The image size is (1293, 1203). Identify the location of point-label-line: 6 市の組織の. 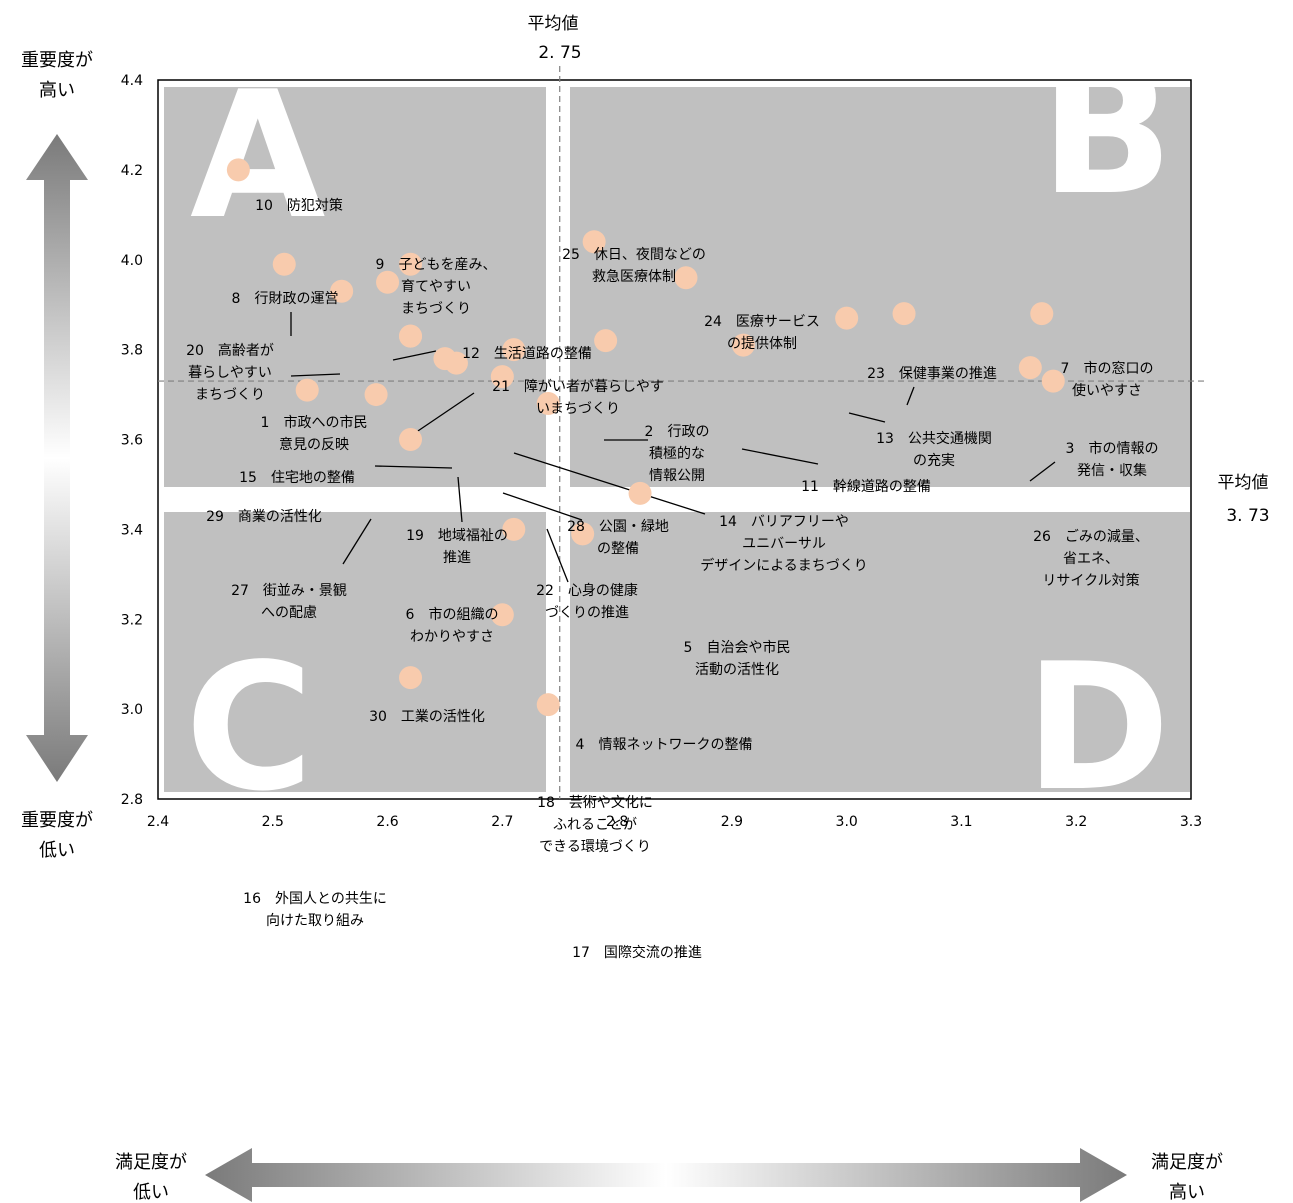
(452, 614).